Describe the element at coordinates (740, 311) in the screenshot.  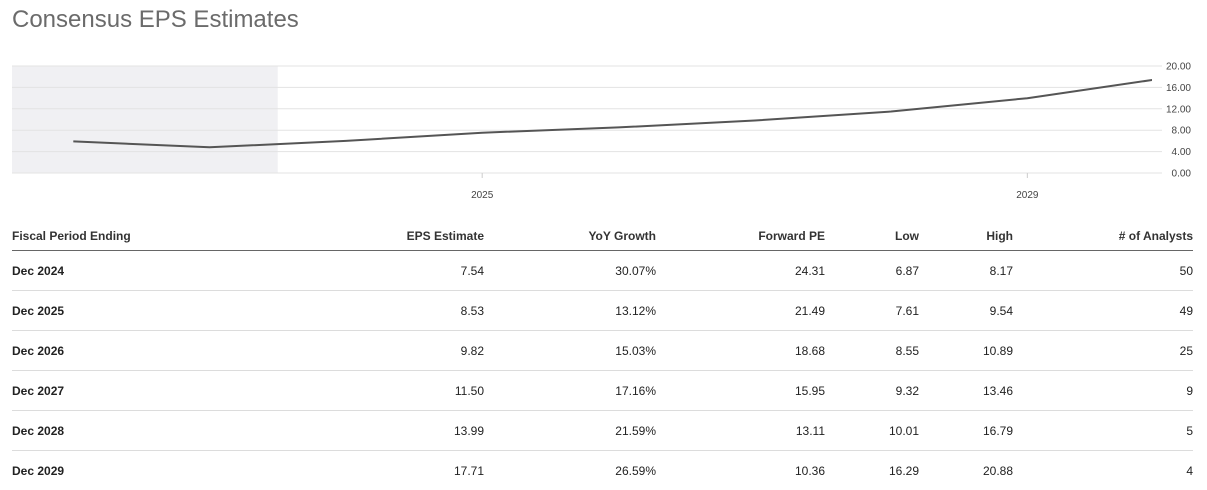
I see `cell-forward-pe: 21.49` at that location.